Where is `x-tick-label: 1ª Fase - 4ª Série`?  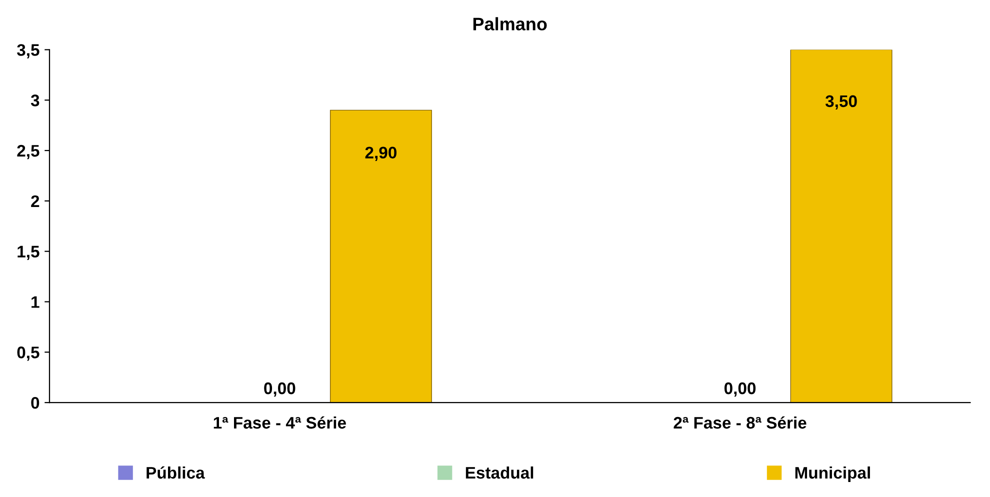
x-tick-label: 1ª Fase - 4ª Série is located at coordinates (280, 422).